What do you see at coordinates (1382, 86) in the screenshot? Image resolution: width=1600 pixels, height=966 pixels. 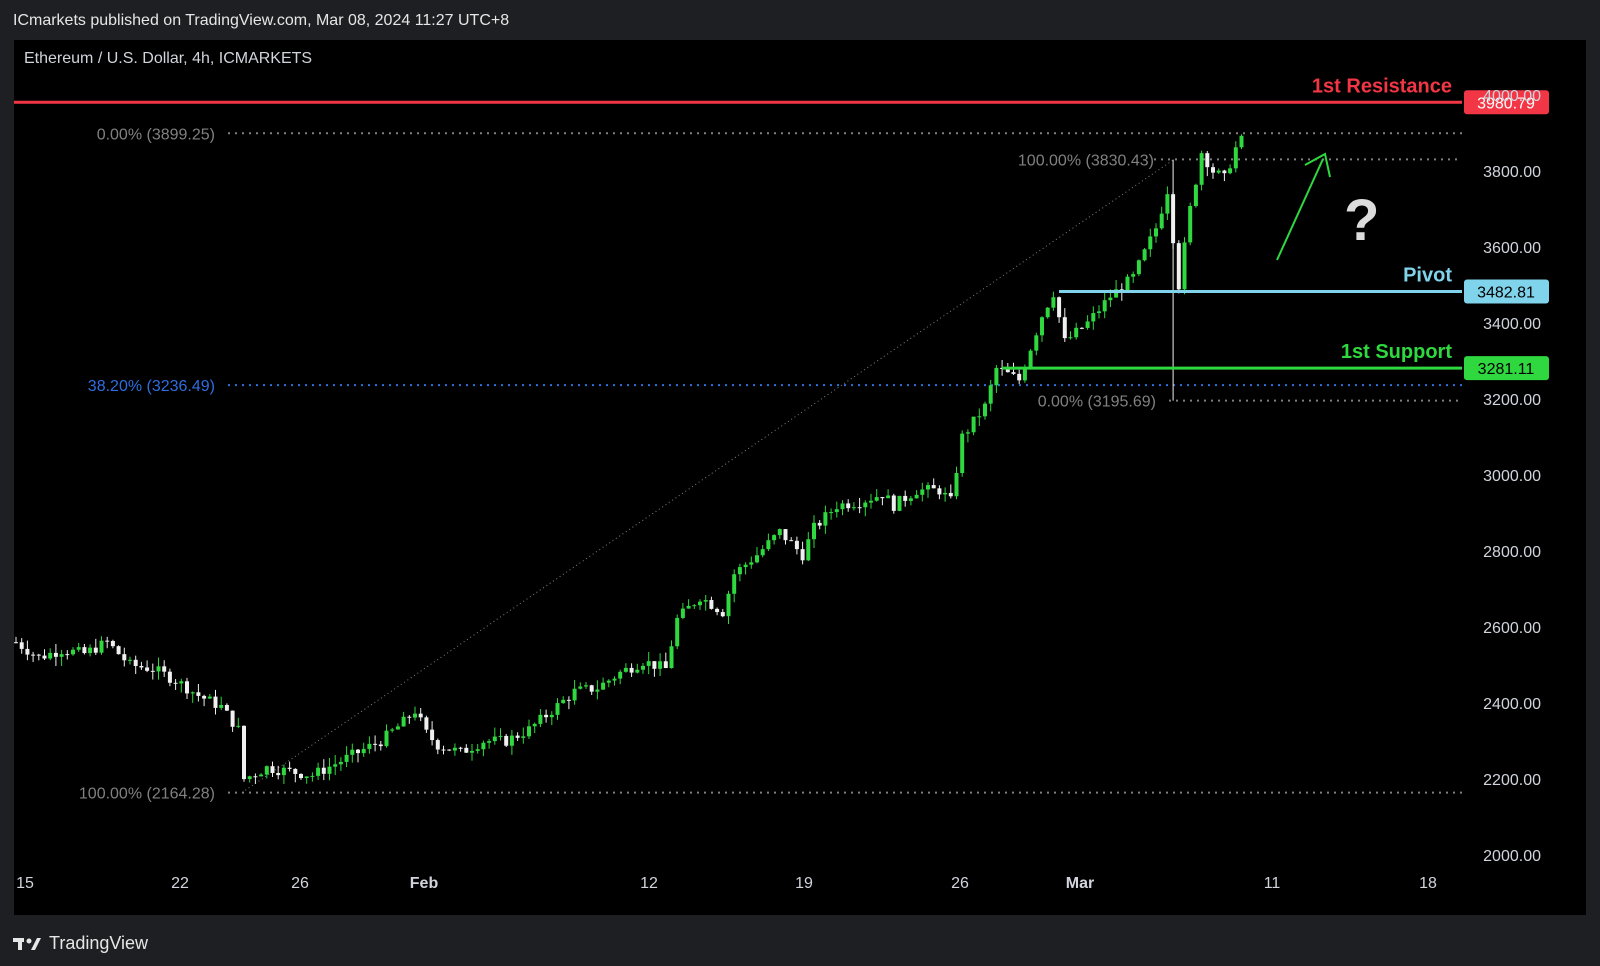 I see `level-name: 1st Resistance` at bounding box center [1382, 86].